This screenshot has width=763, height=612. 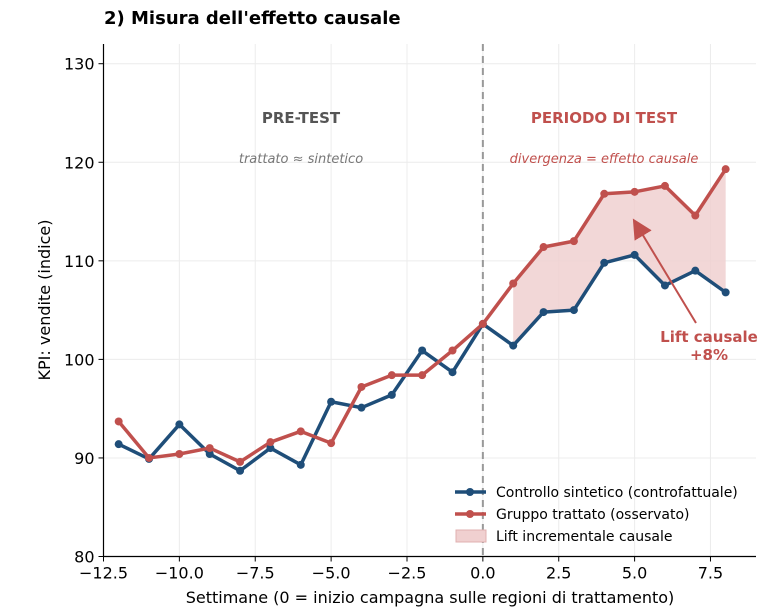 I want to click on y-tick-label: 110, so click(x=79, y=261).